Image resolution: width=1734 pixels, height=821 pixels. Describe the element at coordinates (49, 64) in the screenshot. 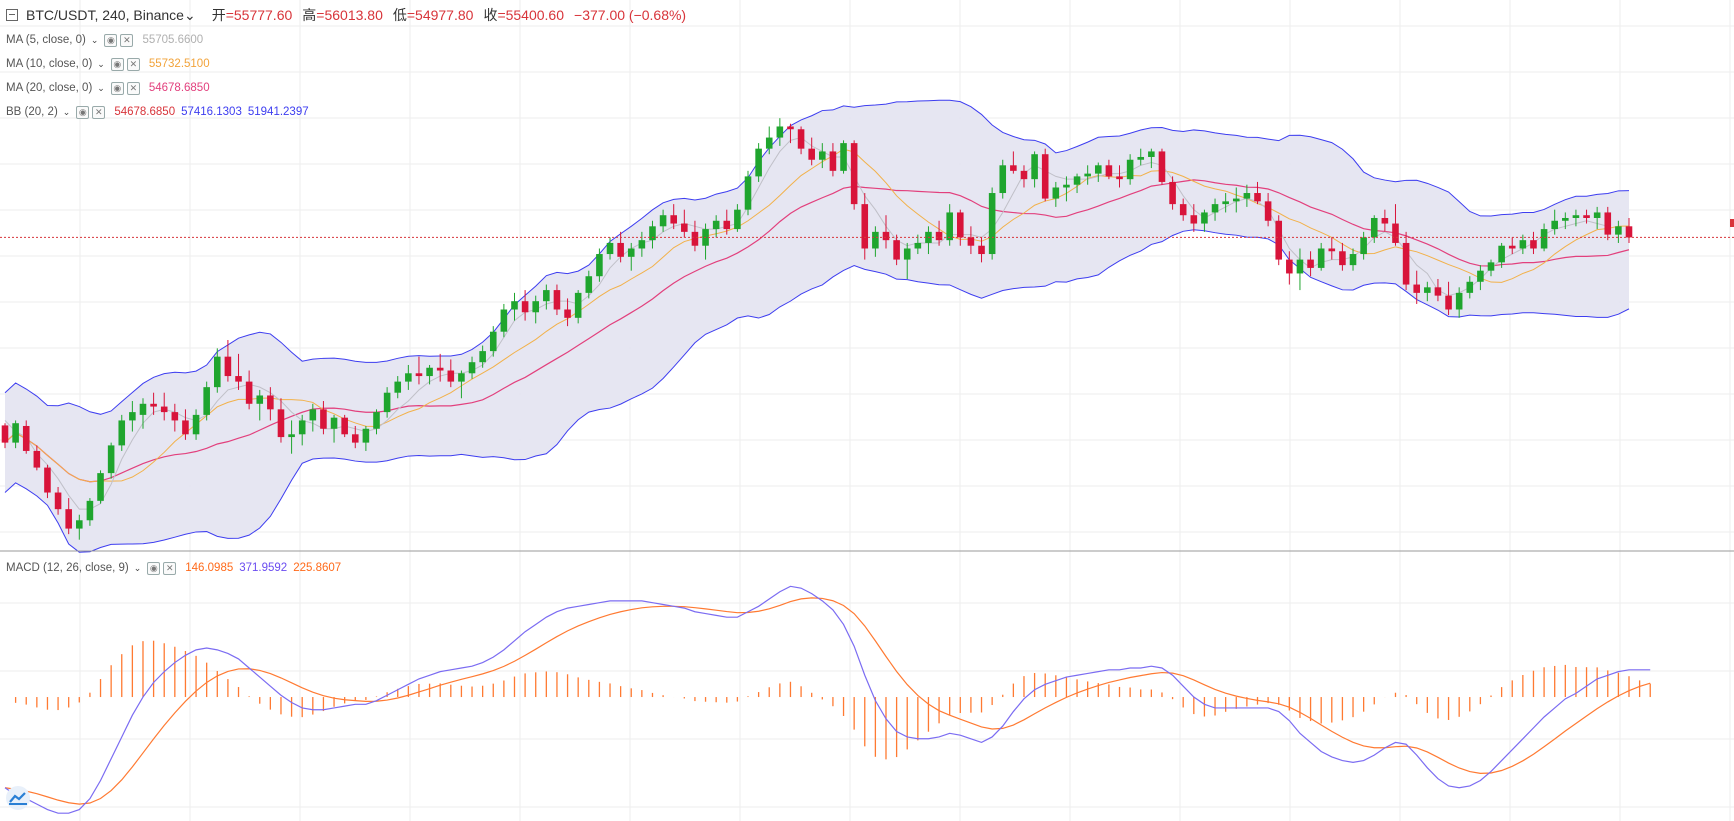

I see `indicator-name: MA (10, close, 0)` at that location.